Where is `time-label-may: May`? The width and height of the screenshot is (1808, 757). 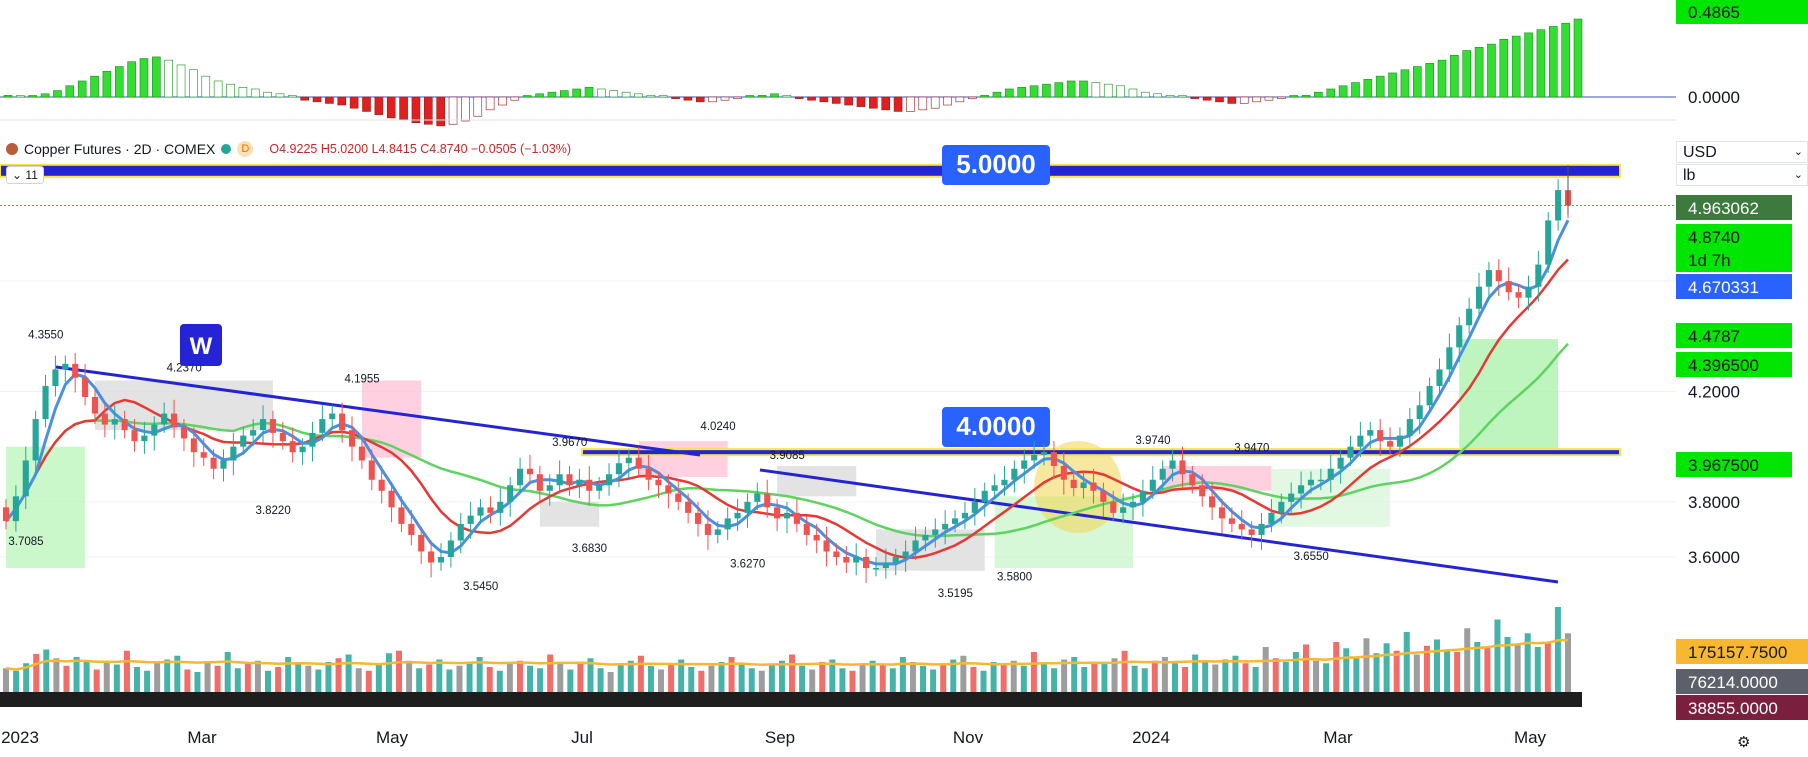
time-label-may: May is located at coordinates (392, 737).